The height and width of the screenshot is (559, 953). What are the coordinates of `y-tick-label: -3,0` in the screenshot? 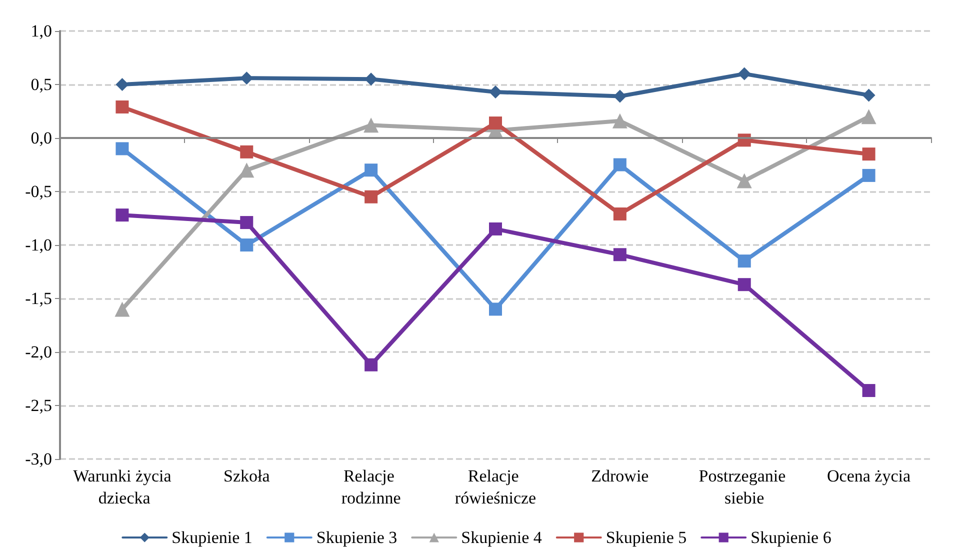 It's located at (38, 459).